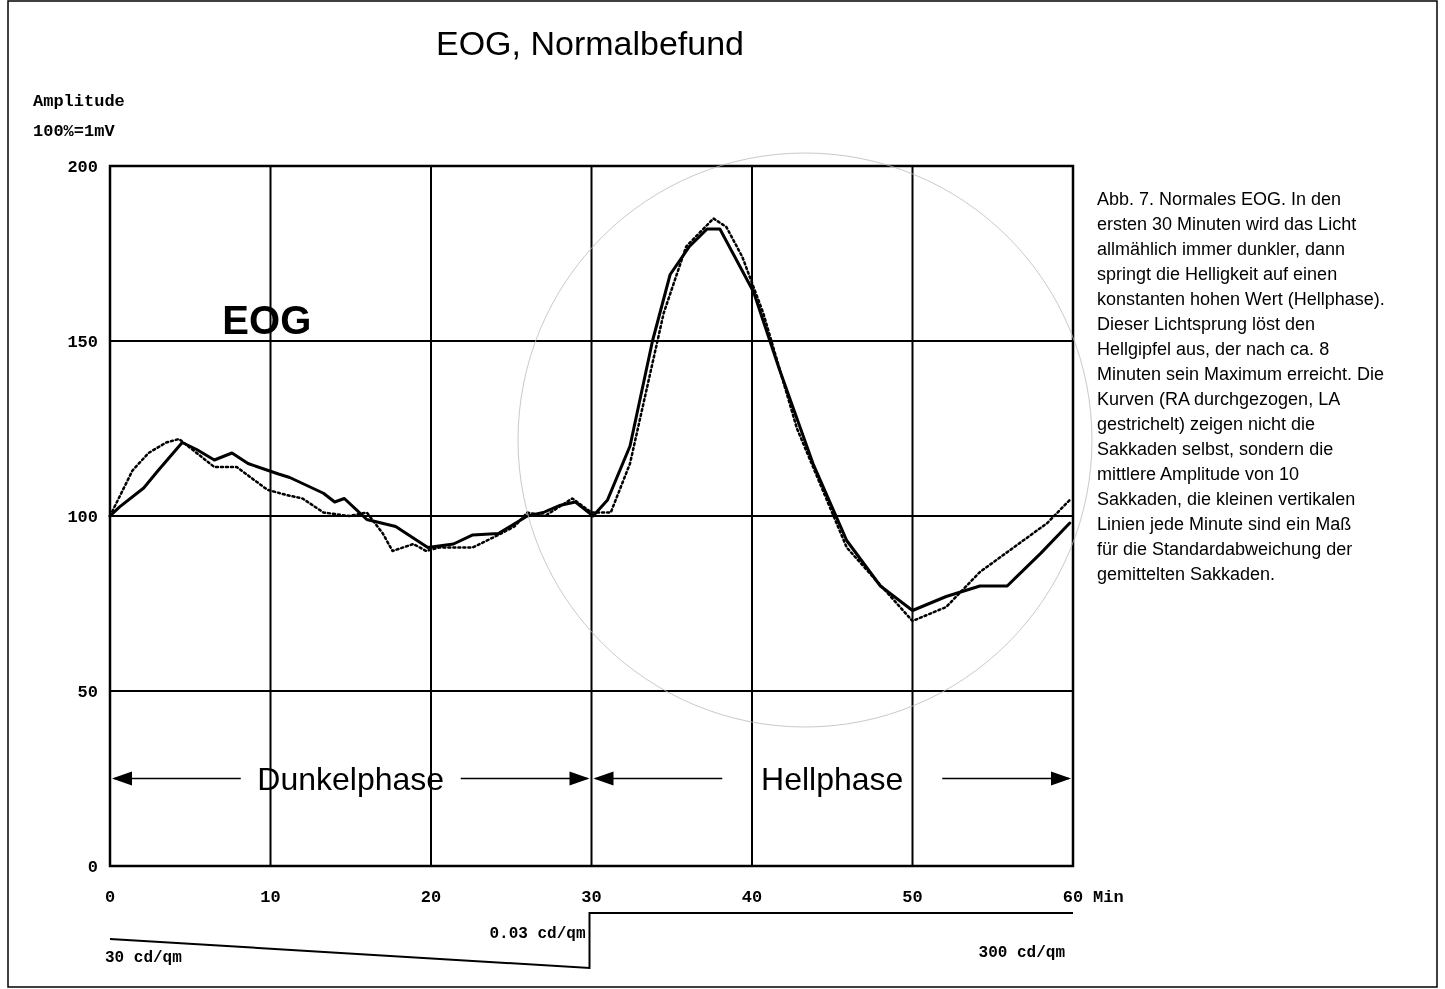 The height and width of the screenshot is (989, 1445). What do you see at coordinates (1241, 386) in the screenshot?
I see `text: Abb. 7. Normales EOG. In den ersten 30 Minuten wird das Licht allmählich immer dunkler, dann springt die Helligkeit auf einen konstanten hohen Wert (Hellphase). Dieser Lichtsprung löst den Hellgipfel aus, der nach ca. 8 Minuten sein Maximum erreicht. Die Kurven (RA durchgezogen, LA gestrichelt) zeigen nicht die Sakkaden selbst, sondern die mittlere Amplitude von 10 Sakkaden, die kleinen vertikalen Linien jede Minute sind ein Maß für die Standardabweichung der gemittelten Sakkaden.` at bounding box center [1241, 386].